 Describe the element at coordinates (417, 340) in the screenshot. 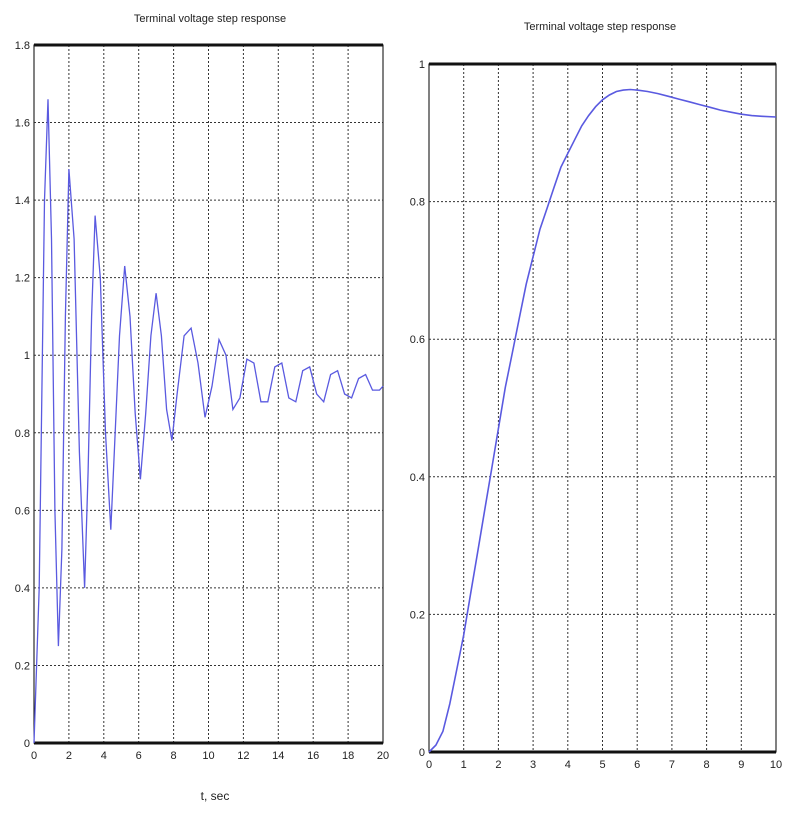

I see `right-ytick-3: 0.6` at that location.